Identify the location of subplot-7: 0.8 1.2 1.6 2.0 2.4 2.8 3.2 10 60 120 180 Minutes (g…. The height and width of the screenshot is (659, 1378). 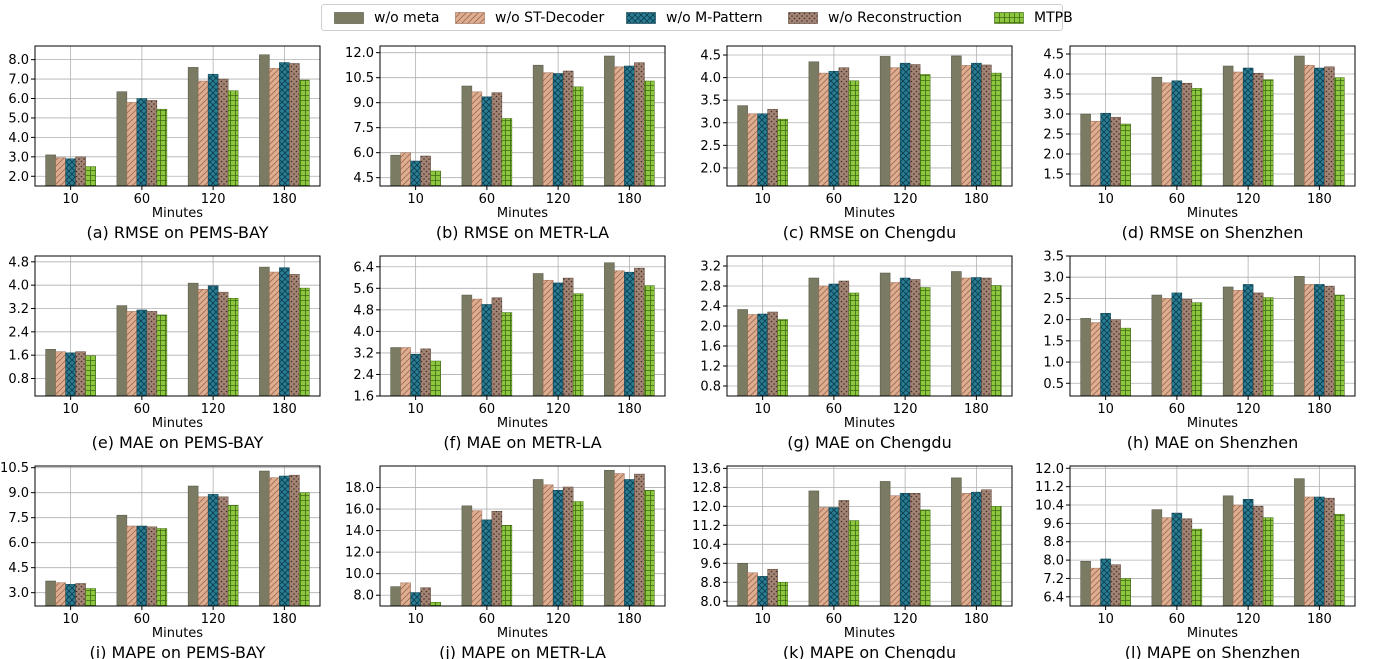
(856, 353).